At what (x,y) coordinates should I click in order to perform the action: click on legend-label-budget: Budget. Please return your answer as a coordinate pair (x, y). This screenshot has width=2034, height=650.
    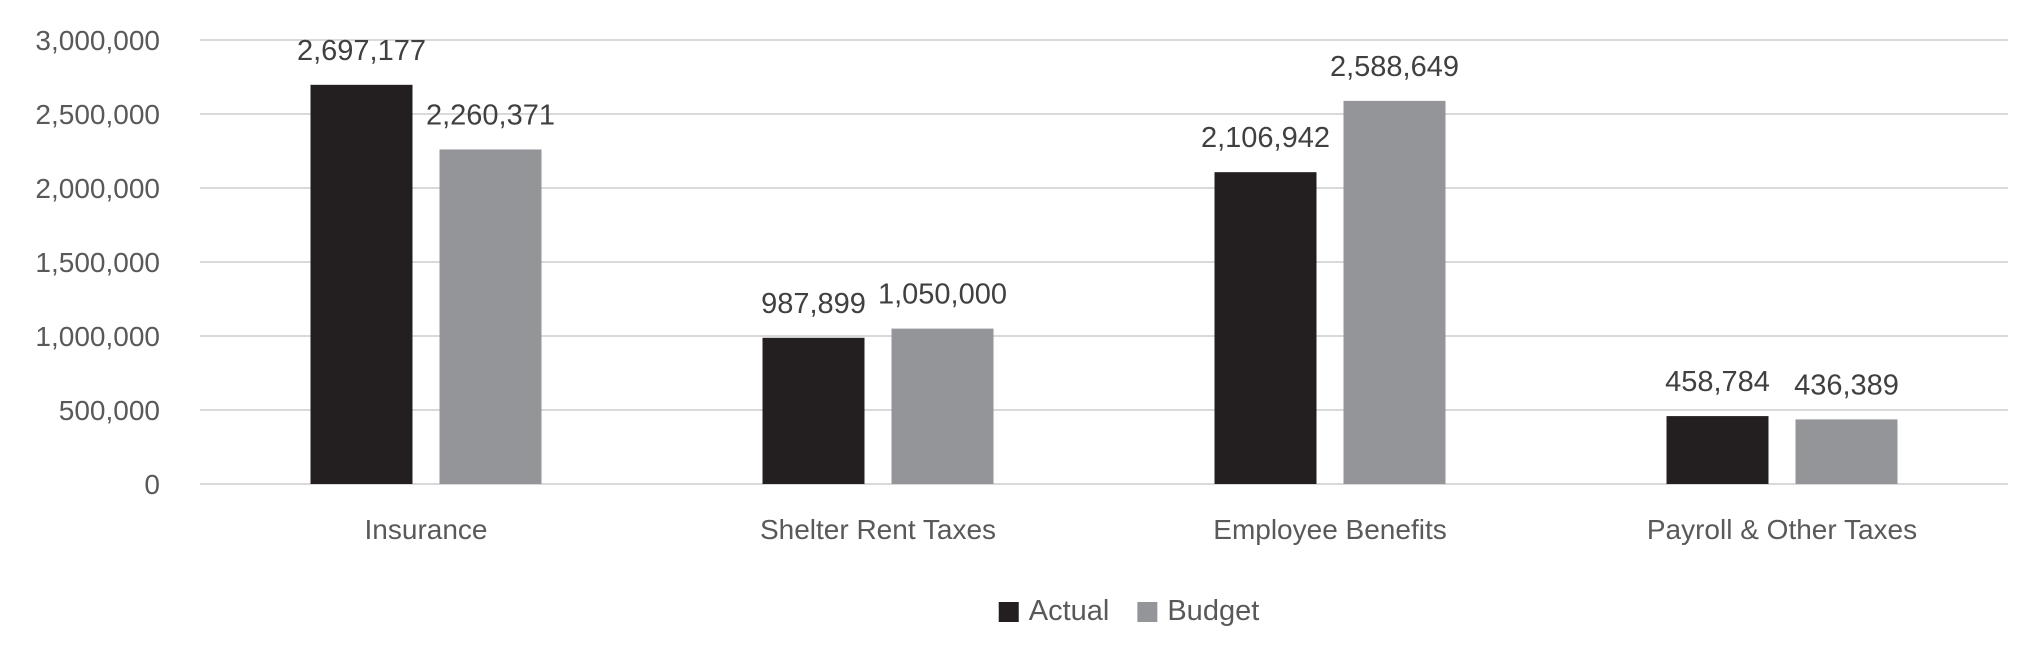
    Looking at the image, I should click on (1213, 611).